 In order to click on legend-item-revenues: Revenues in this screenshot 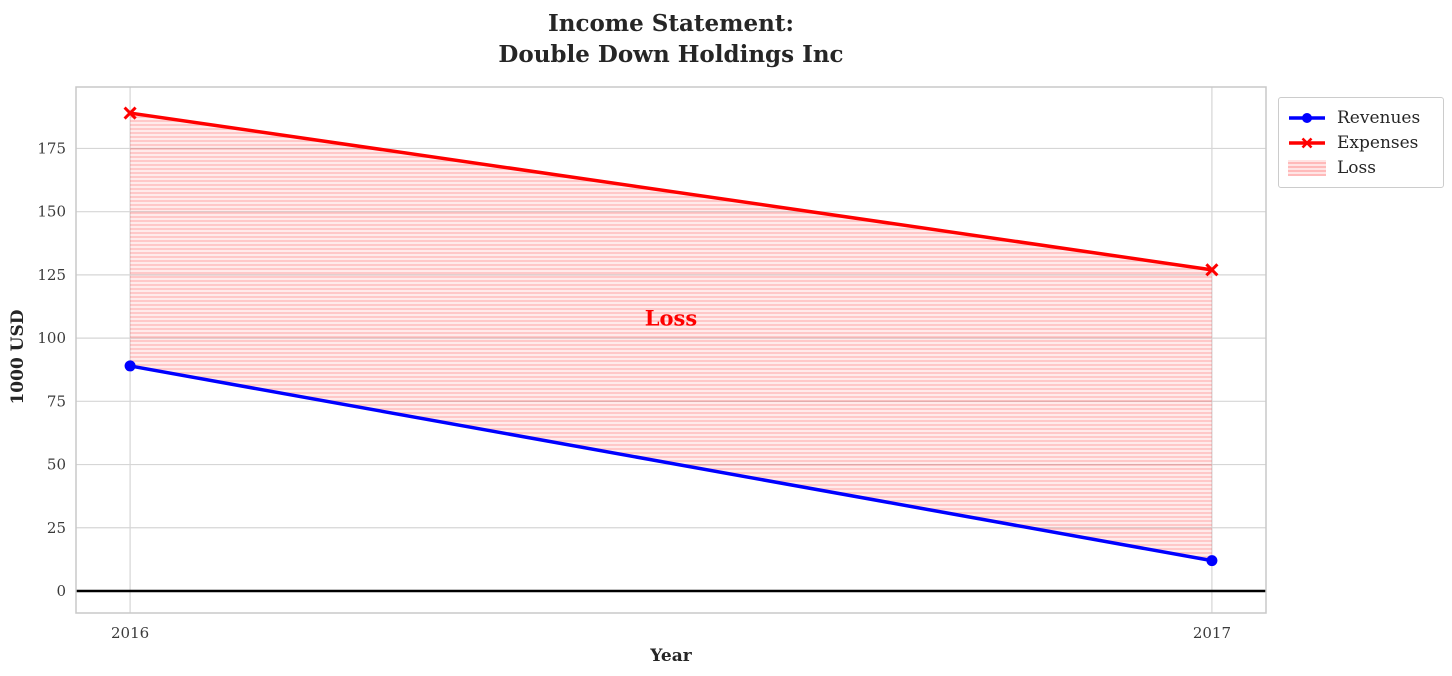, I will do `click(1360, 117)`.